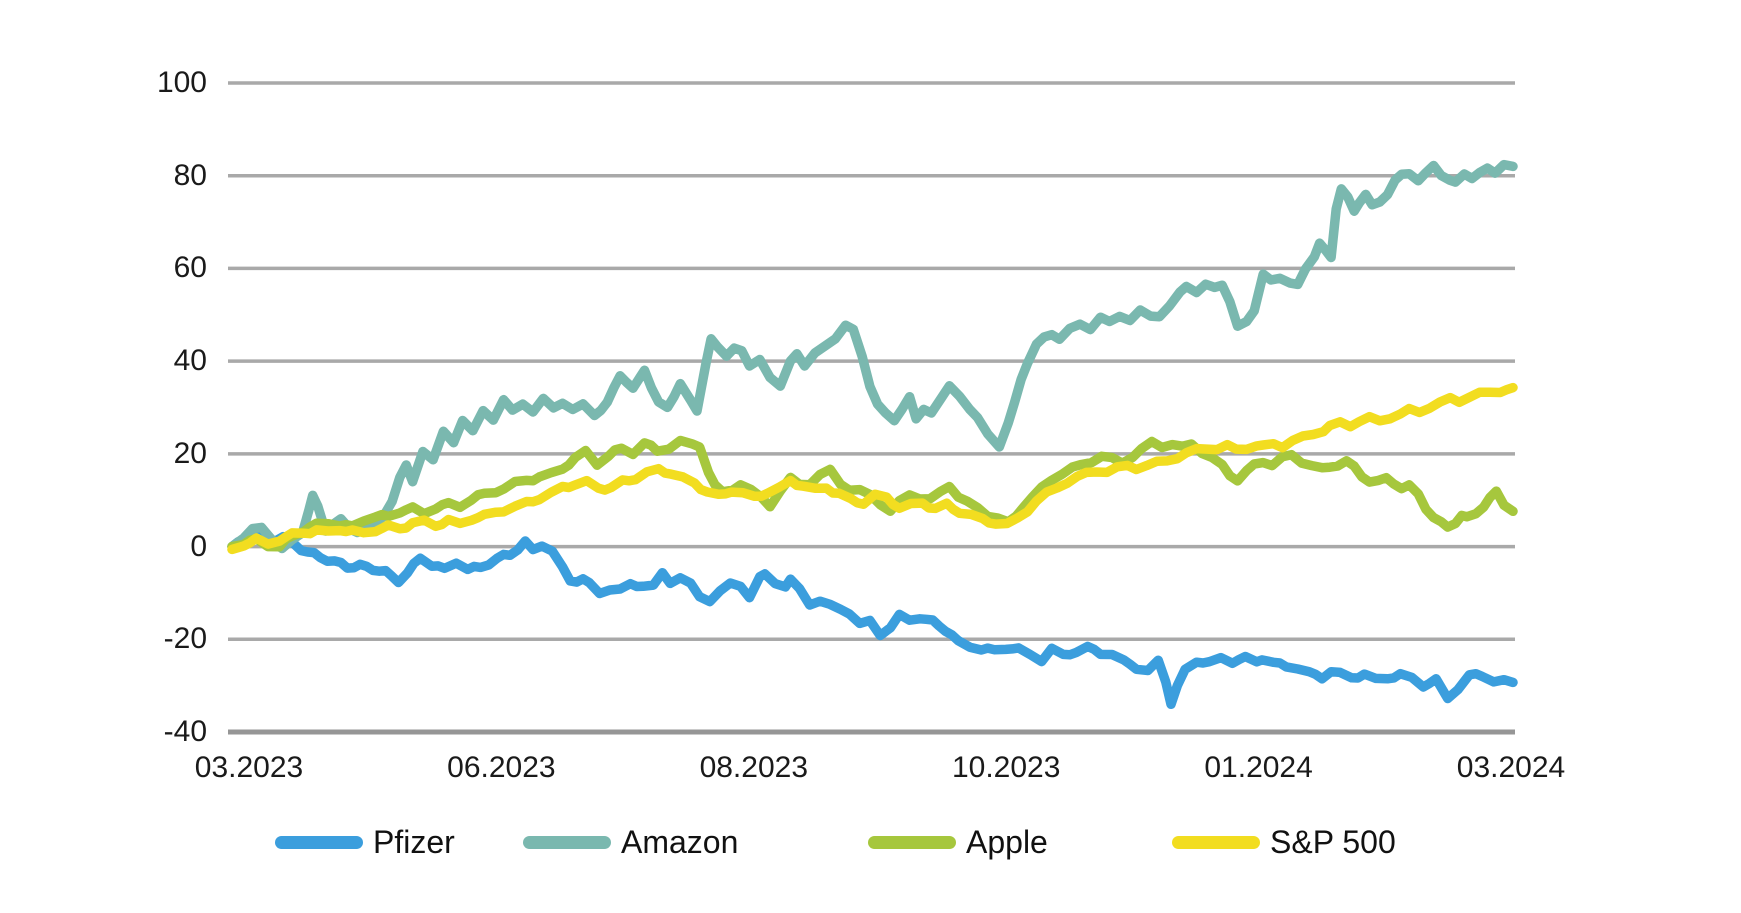 The image size is (1741, 913). Describe the element at coordinates (754, 767) in the screenshot. I see `x-axis-label-08.2023: 08.2023` at that location.